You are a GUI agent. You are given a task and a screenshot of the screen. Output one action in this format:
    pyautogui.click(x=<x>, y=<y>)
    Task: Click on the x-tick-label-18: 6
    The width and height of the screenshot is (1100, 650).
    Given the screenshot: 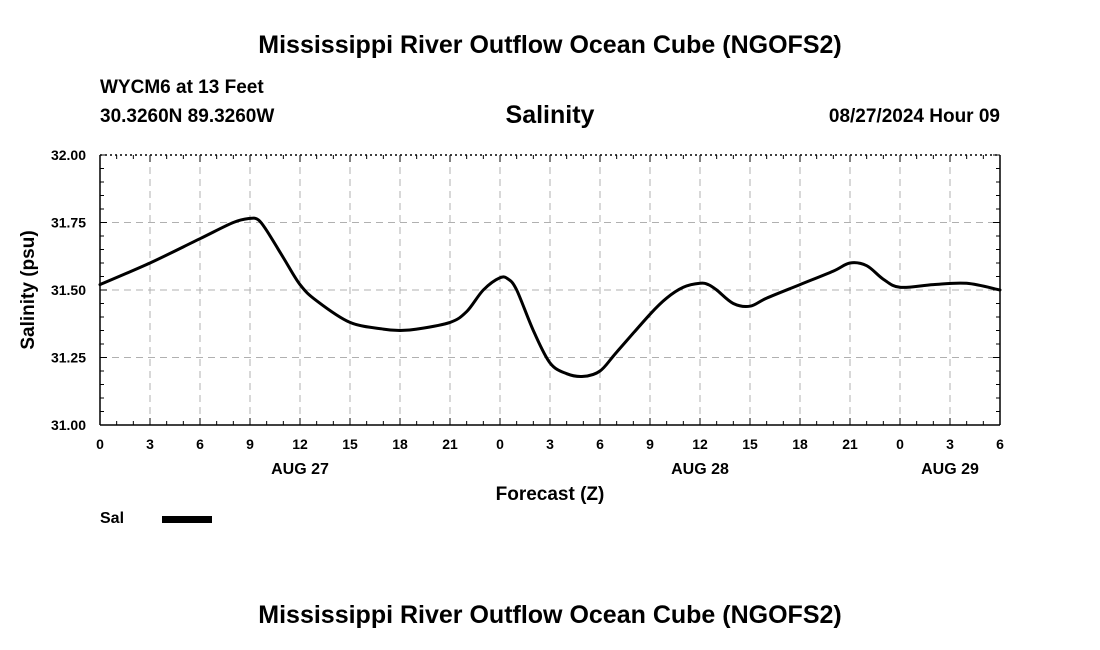 What is the action you would take?
    pyautogui.click(x=1000, y=444)
    